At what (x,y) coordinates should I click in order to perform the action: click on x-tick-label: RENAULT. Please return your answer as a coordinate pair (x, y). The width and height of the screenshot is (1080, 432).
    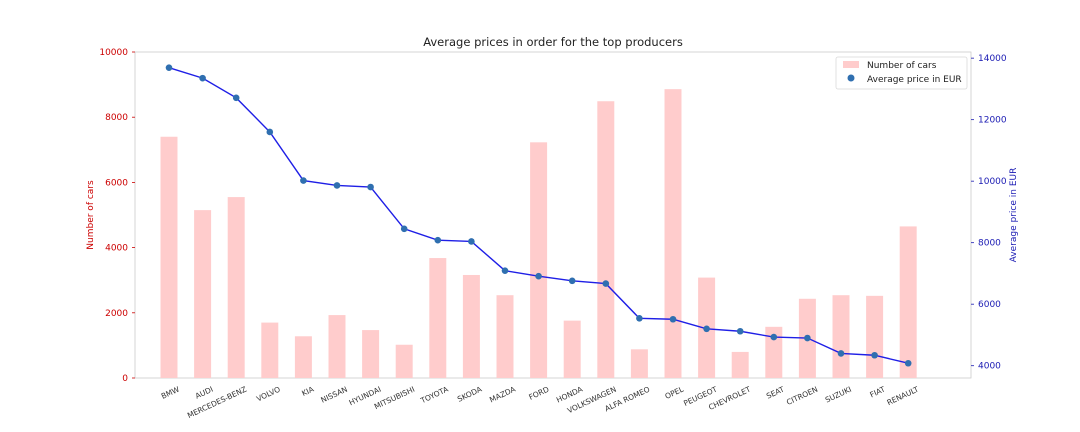
    Looking at the image, I should click on (902, 395).